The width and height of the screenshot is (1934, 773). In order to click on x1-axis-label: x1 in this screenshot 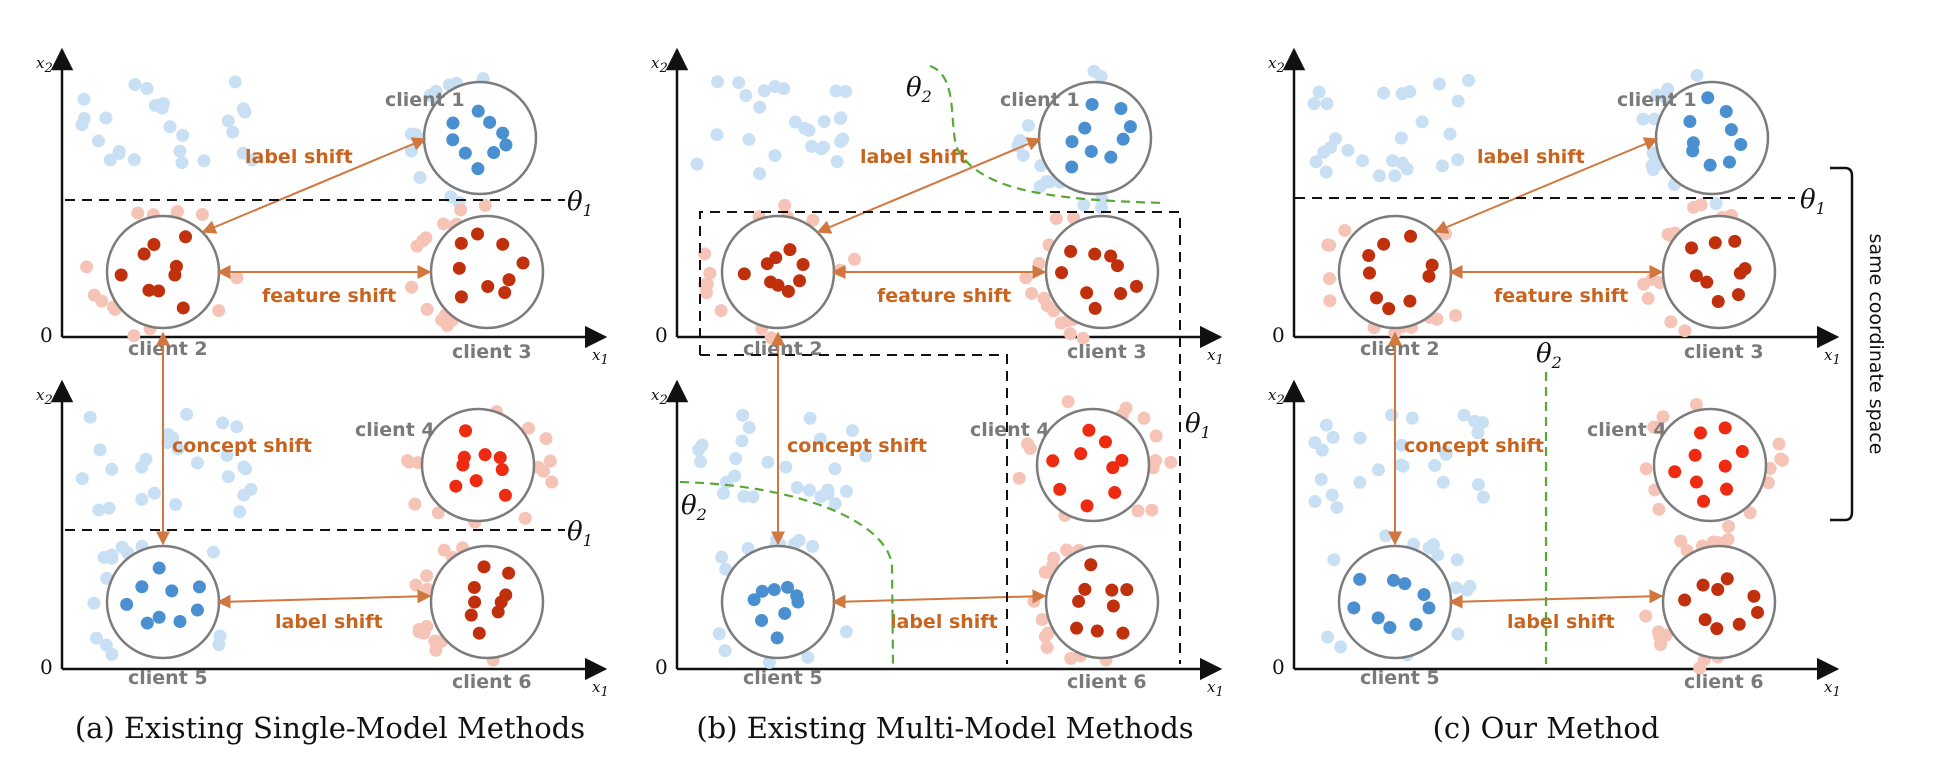, I will do `click(600, 357)`.